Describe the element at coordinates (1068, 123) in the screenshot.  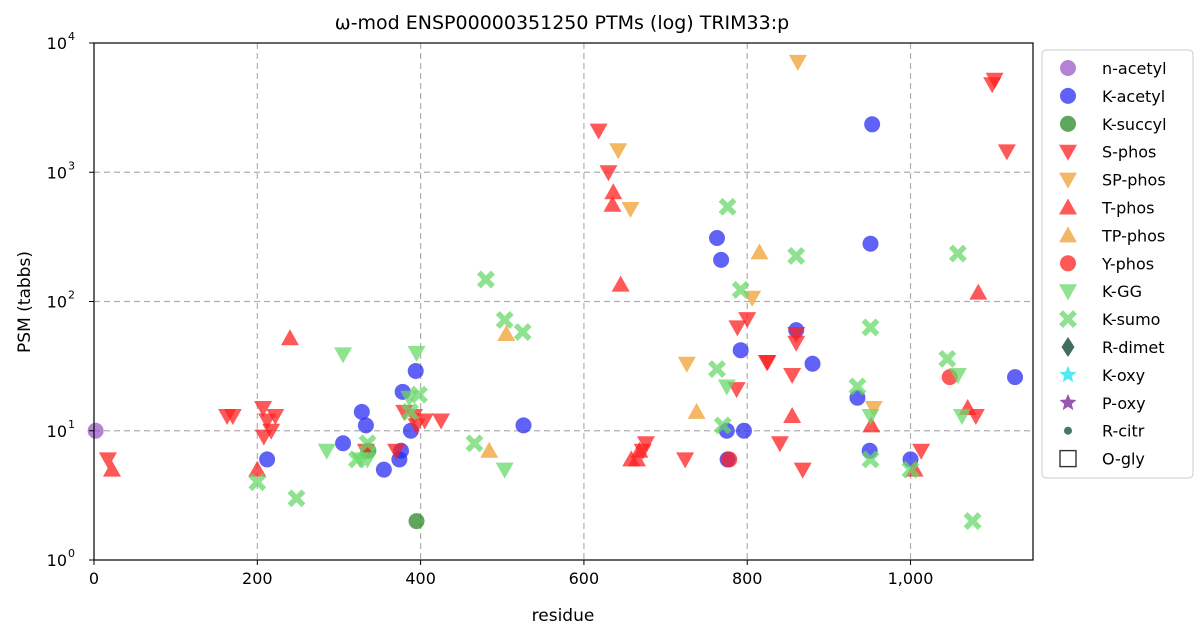
I see `legend-marker-k-succyl` at that location.